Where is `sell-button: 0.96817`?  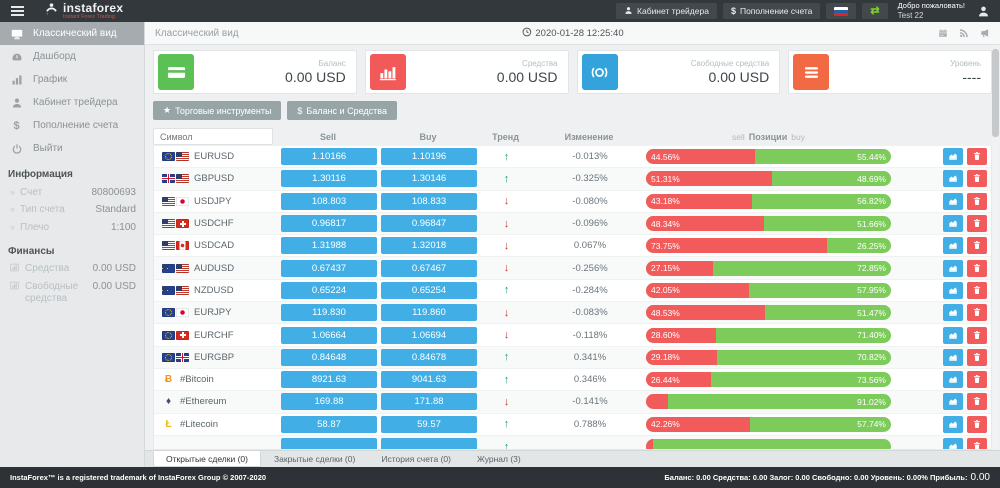 sell-button: 0.96817 is located at coordinates (329, 224).